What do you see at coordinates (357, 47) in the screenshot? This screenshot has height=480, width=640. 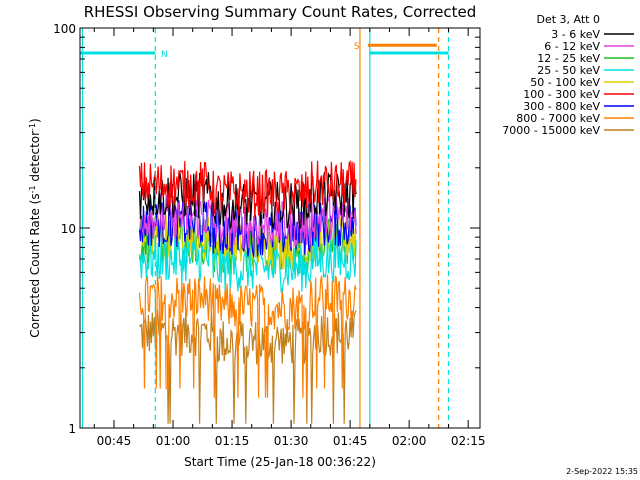 I see `marker-label-S: S` at bounding box center [357, 47].